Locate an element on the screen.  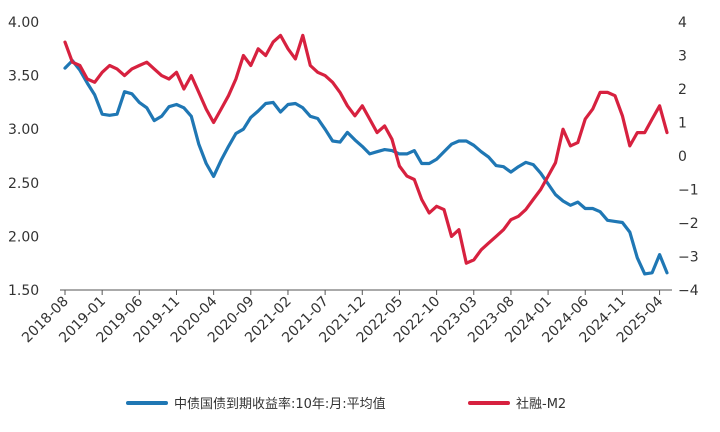
right-axis-tick-label: 4 is located at coordinates (682, 23).